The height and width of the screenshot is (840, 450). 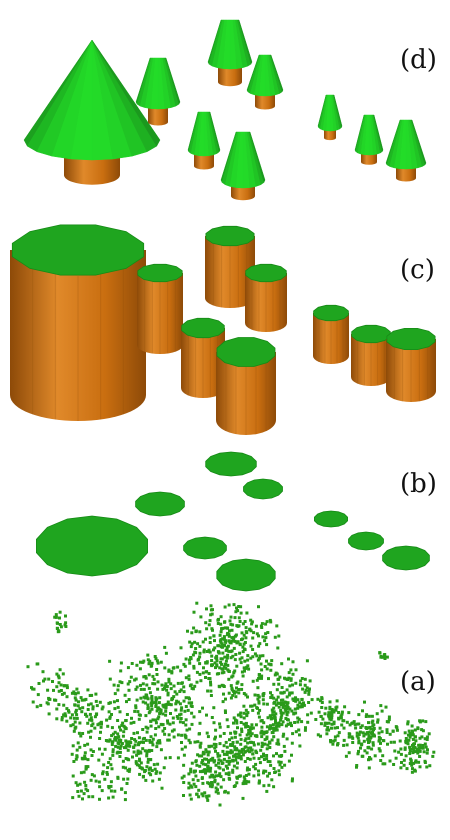 I want to click on cylinder-top, so click(x=160, y=273).